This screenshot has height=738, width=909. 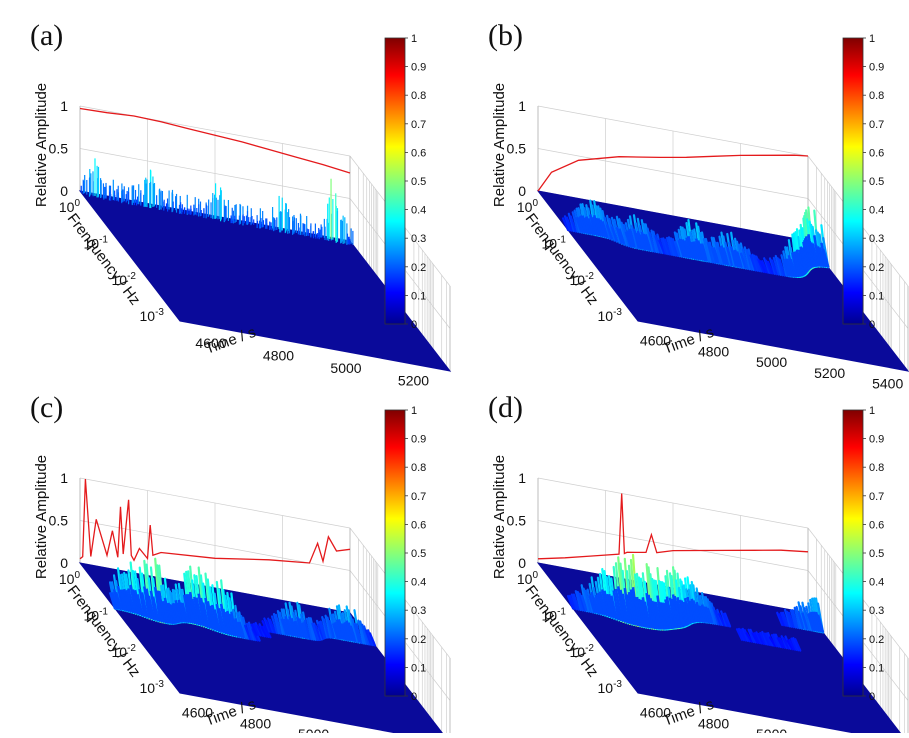 What do you see at coordinates (46, 407) in the screenshot?
I see `panel-label: (c)` at bounding box center [46, 407].